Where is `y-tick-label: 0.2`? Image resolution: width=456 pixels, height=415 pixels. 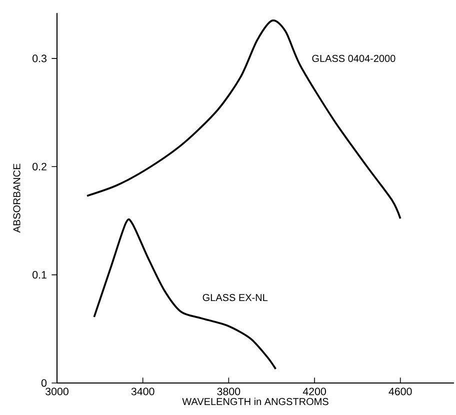
y-tick-label: 0.2 is located at coordinates (39, 166).